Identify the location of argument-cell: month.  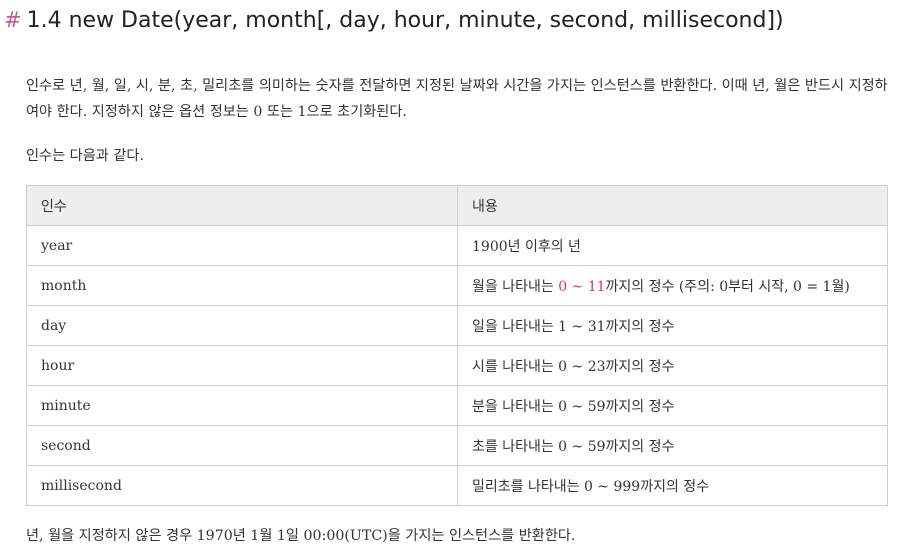
(242, 285).